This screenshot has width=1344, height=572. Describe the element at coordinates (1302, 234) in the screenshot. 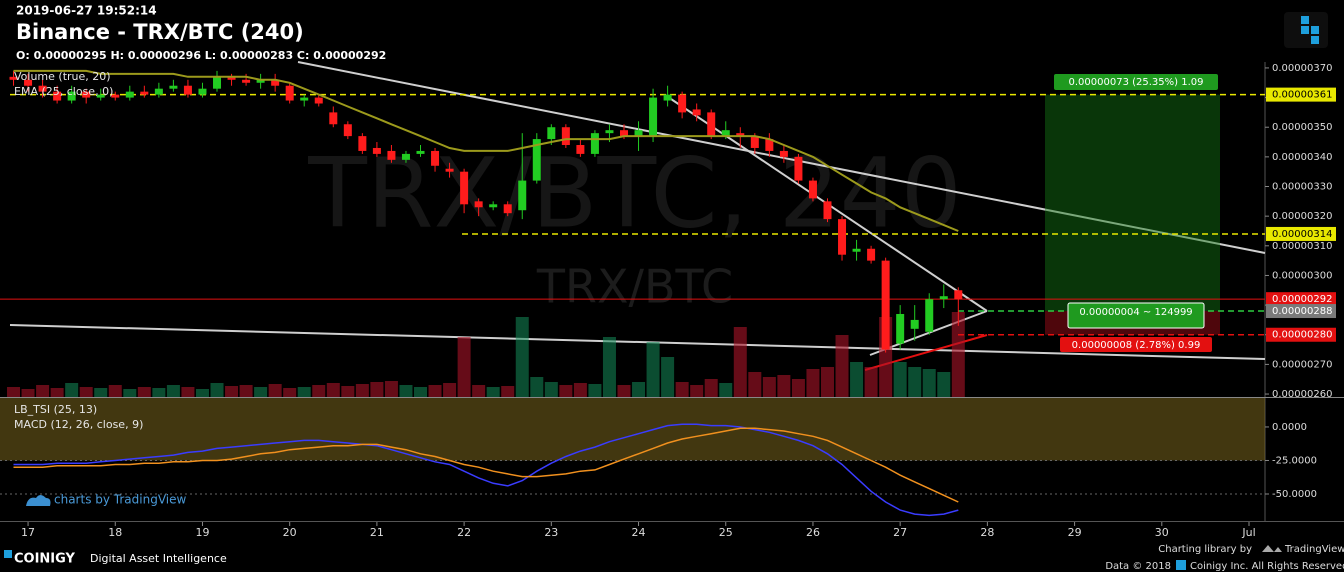

I see `price-level-label: 0.00000314` at that location.